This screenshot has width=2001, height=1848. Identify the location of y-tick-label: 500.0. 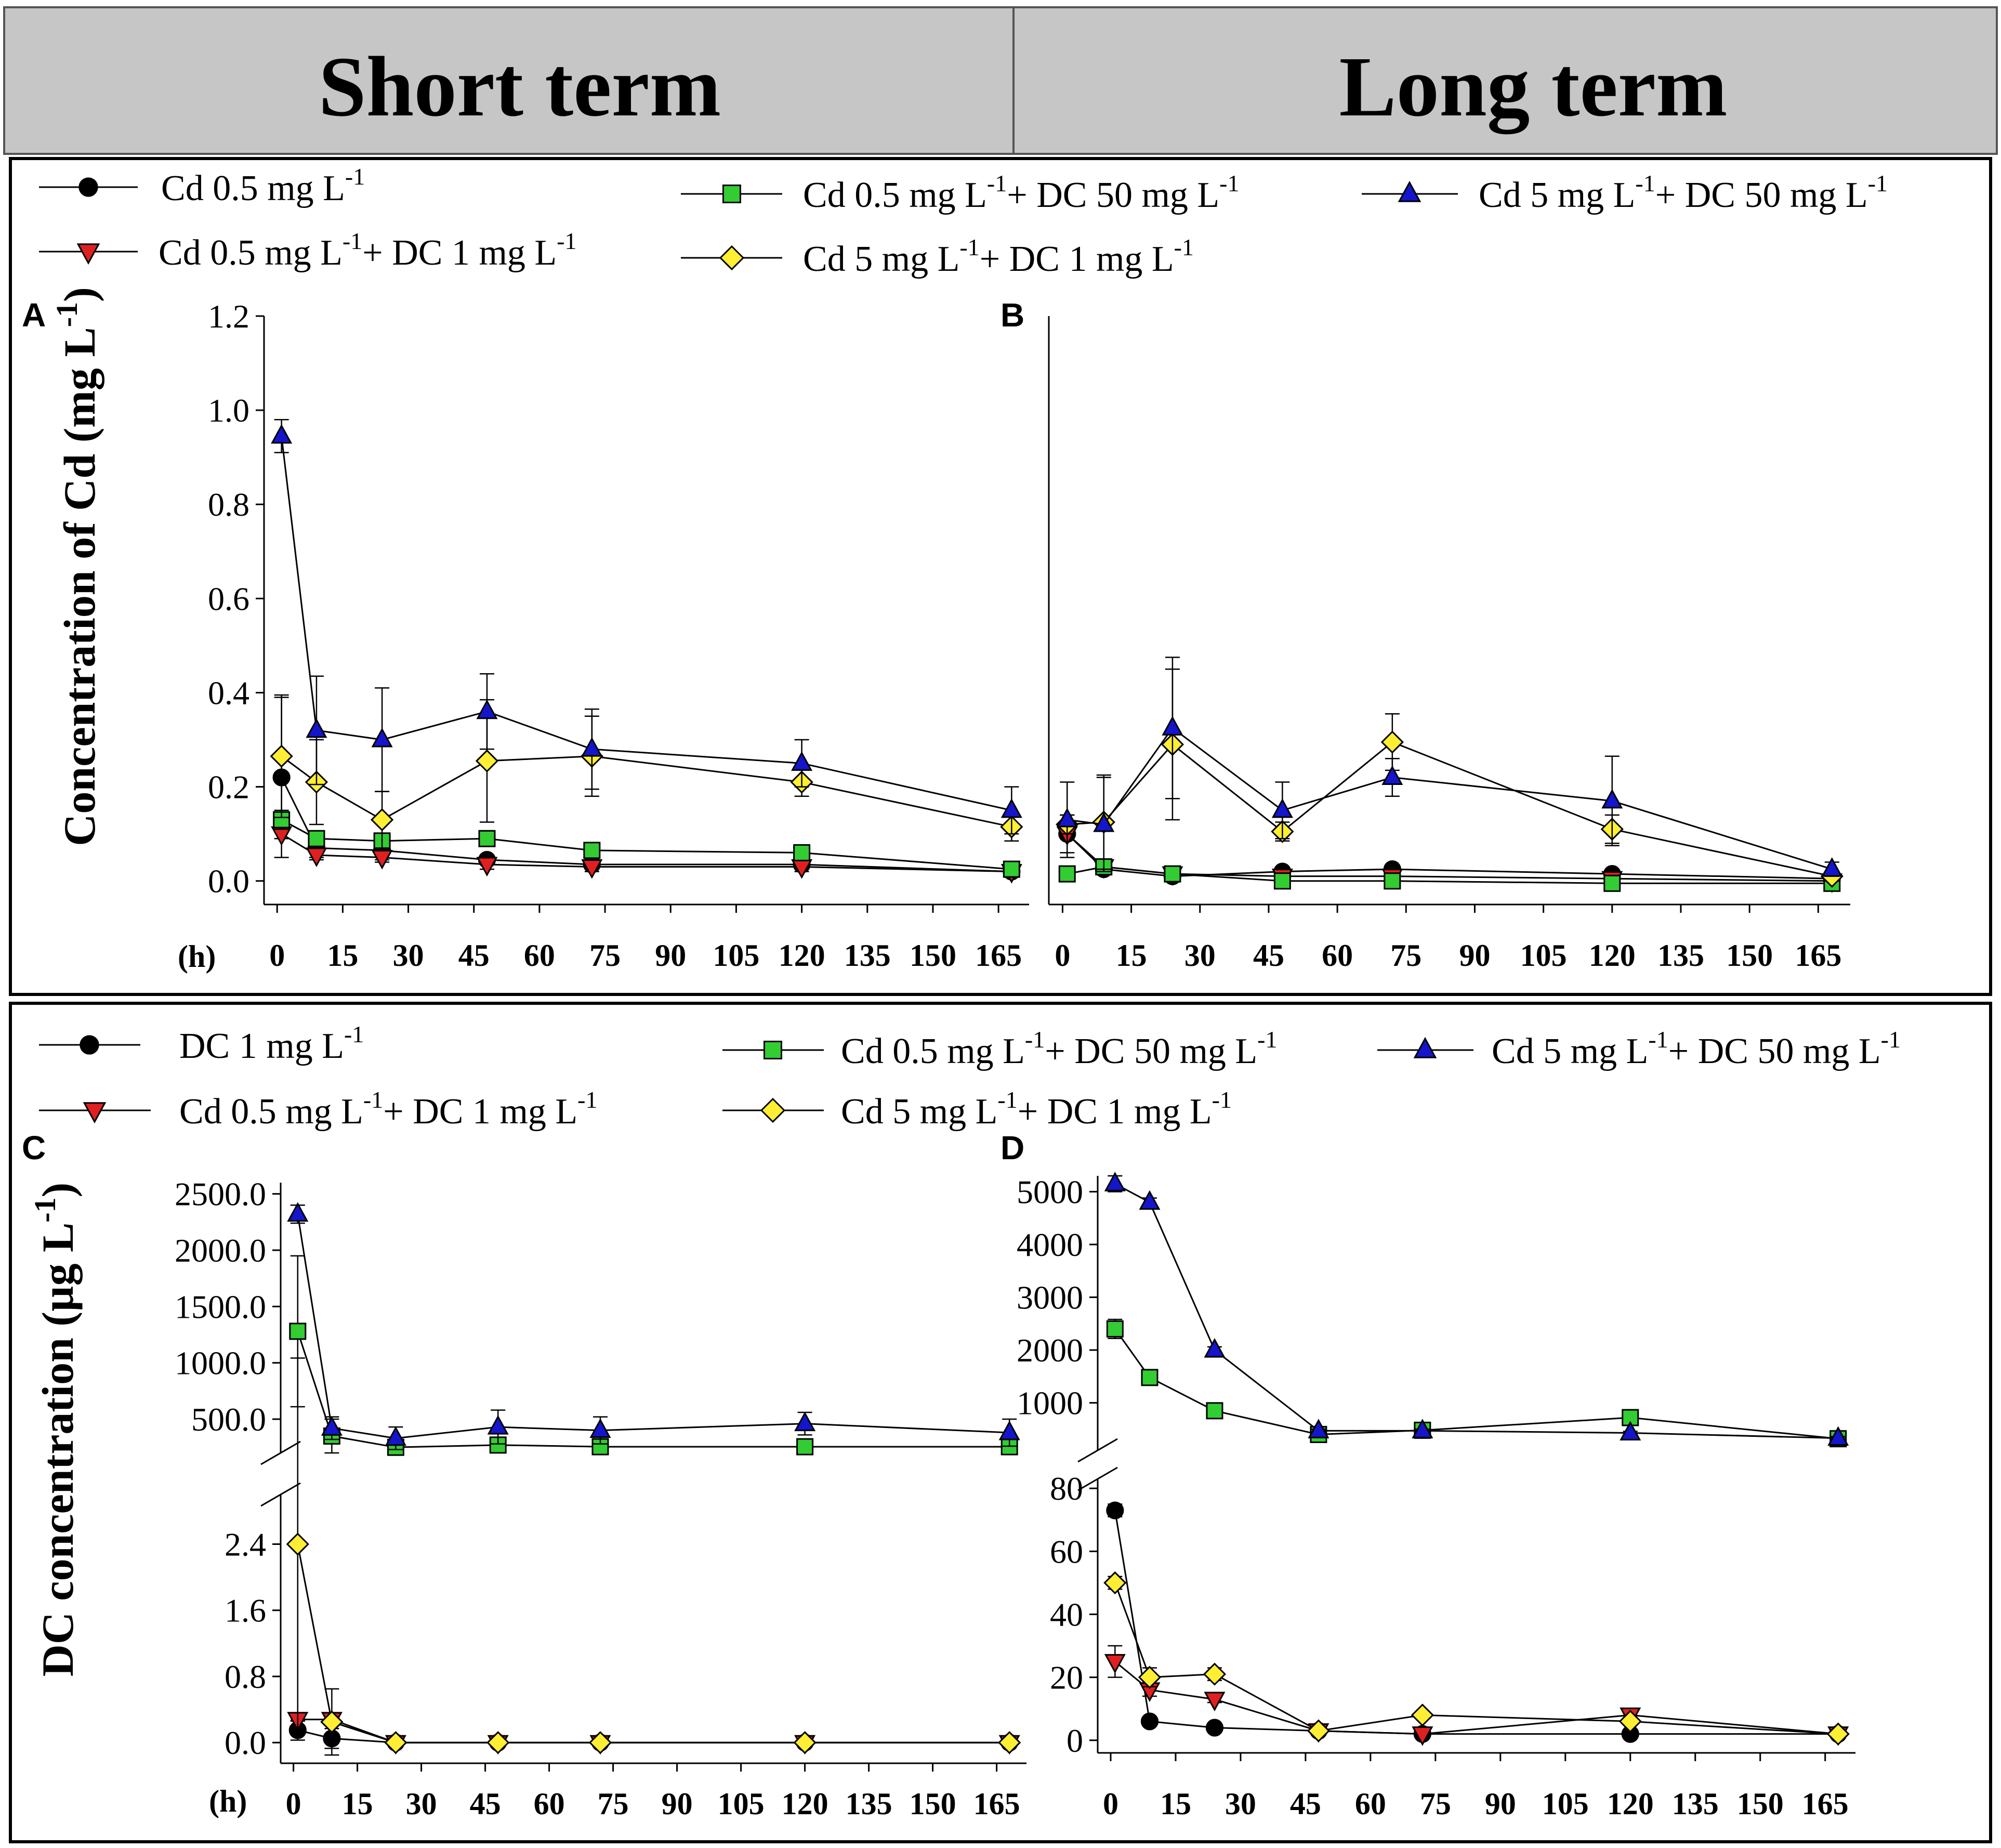
(228, 1419).